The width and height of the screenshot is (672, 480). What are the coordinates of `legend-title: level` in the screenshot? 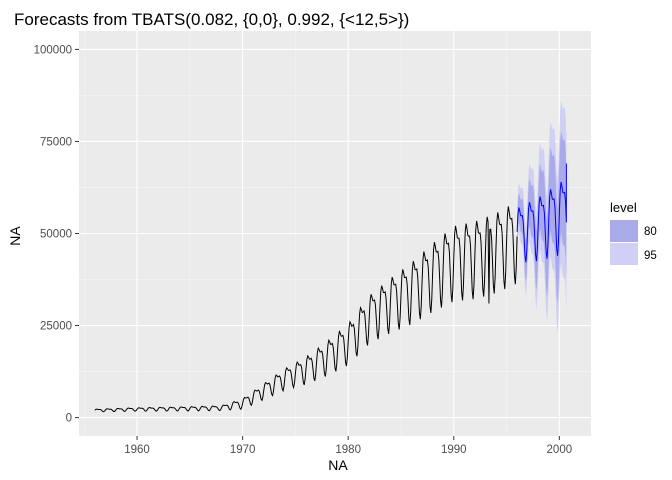 It's located at (623, 207).